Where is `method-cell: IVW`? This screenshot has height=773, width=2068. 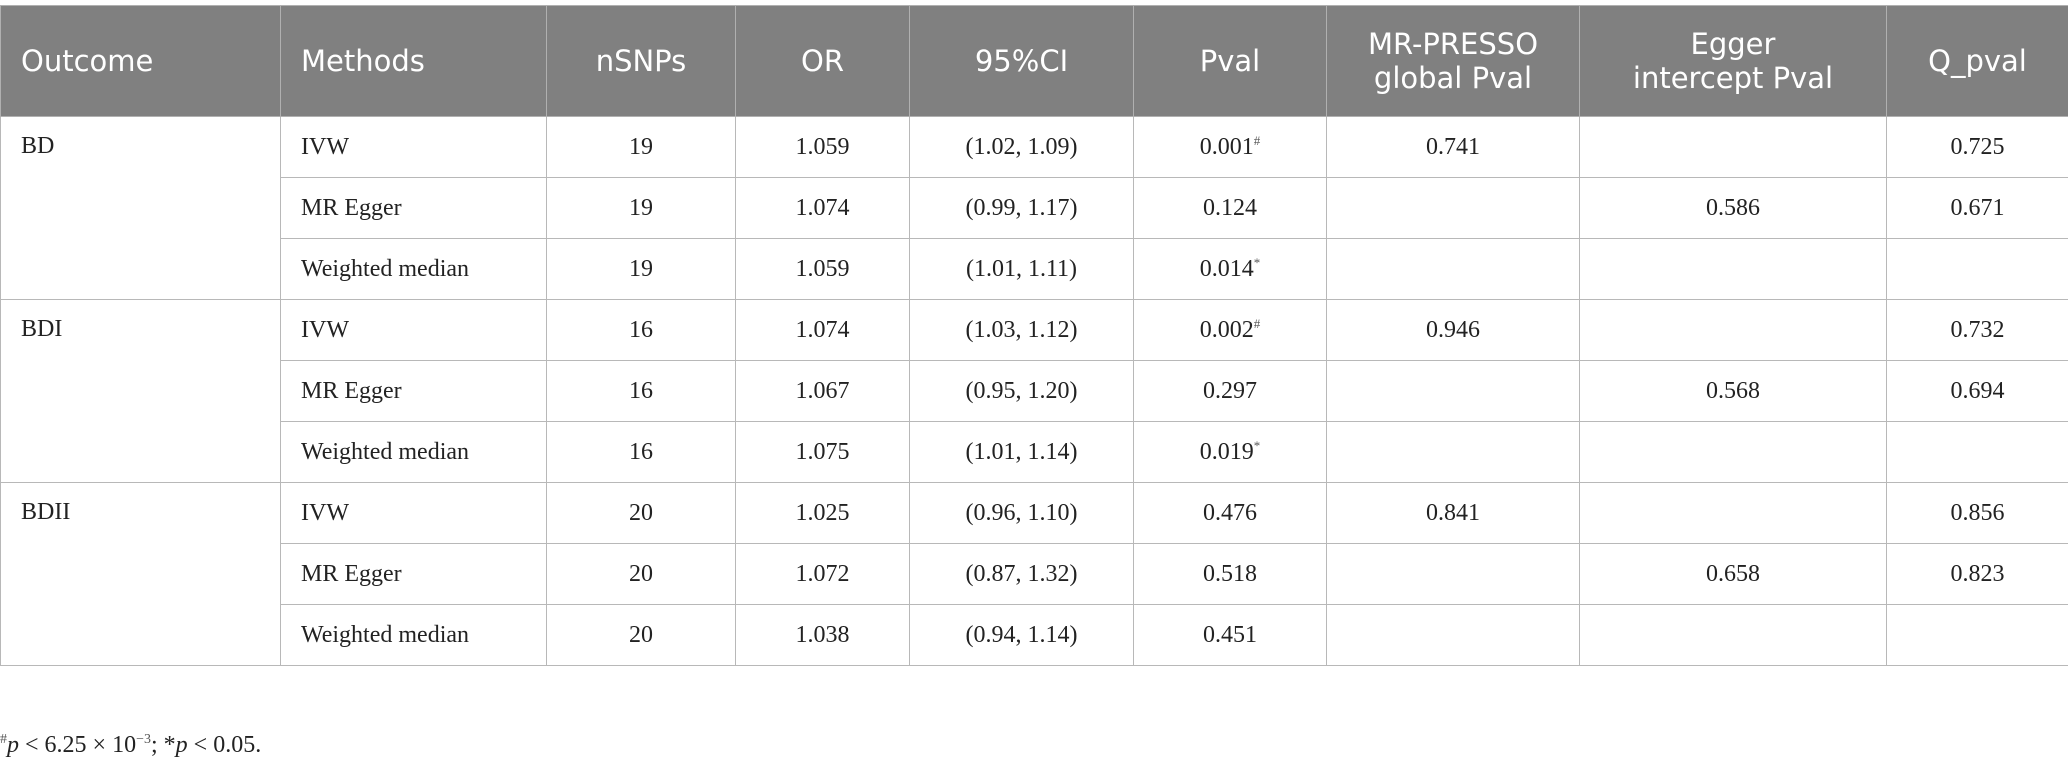
method-cell: IVW is located at coordinates (413, 513).